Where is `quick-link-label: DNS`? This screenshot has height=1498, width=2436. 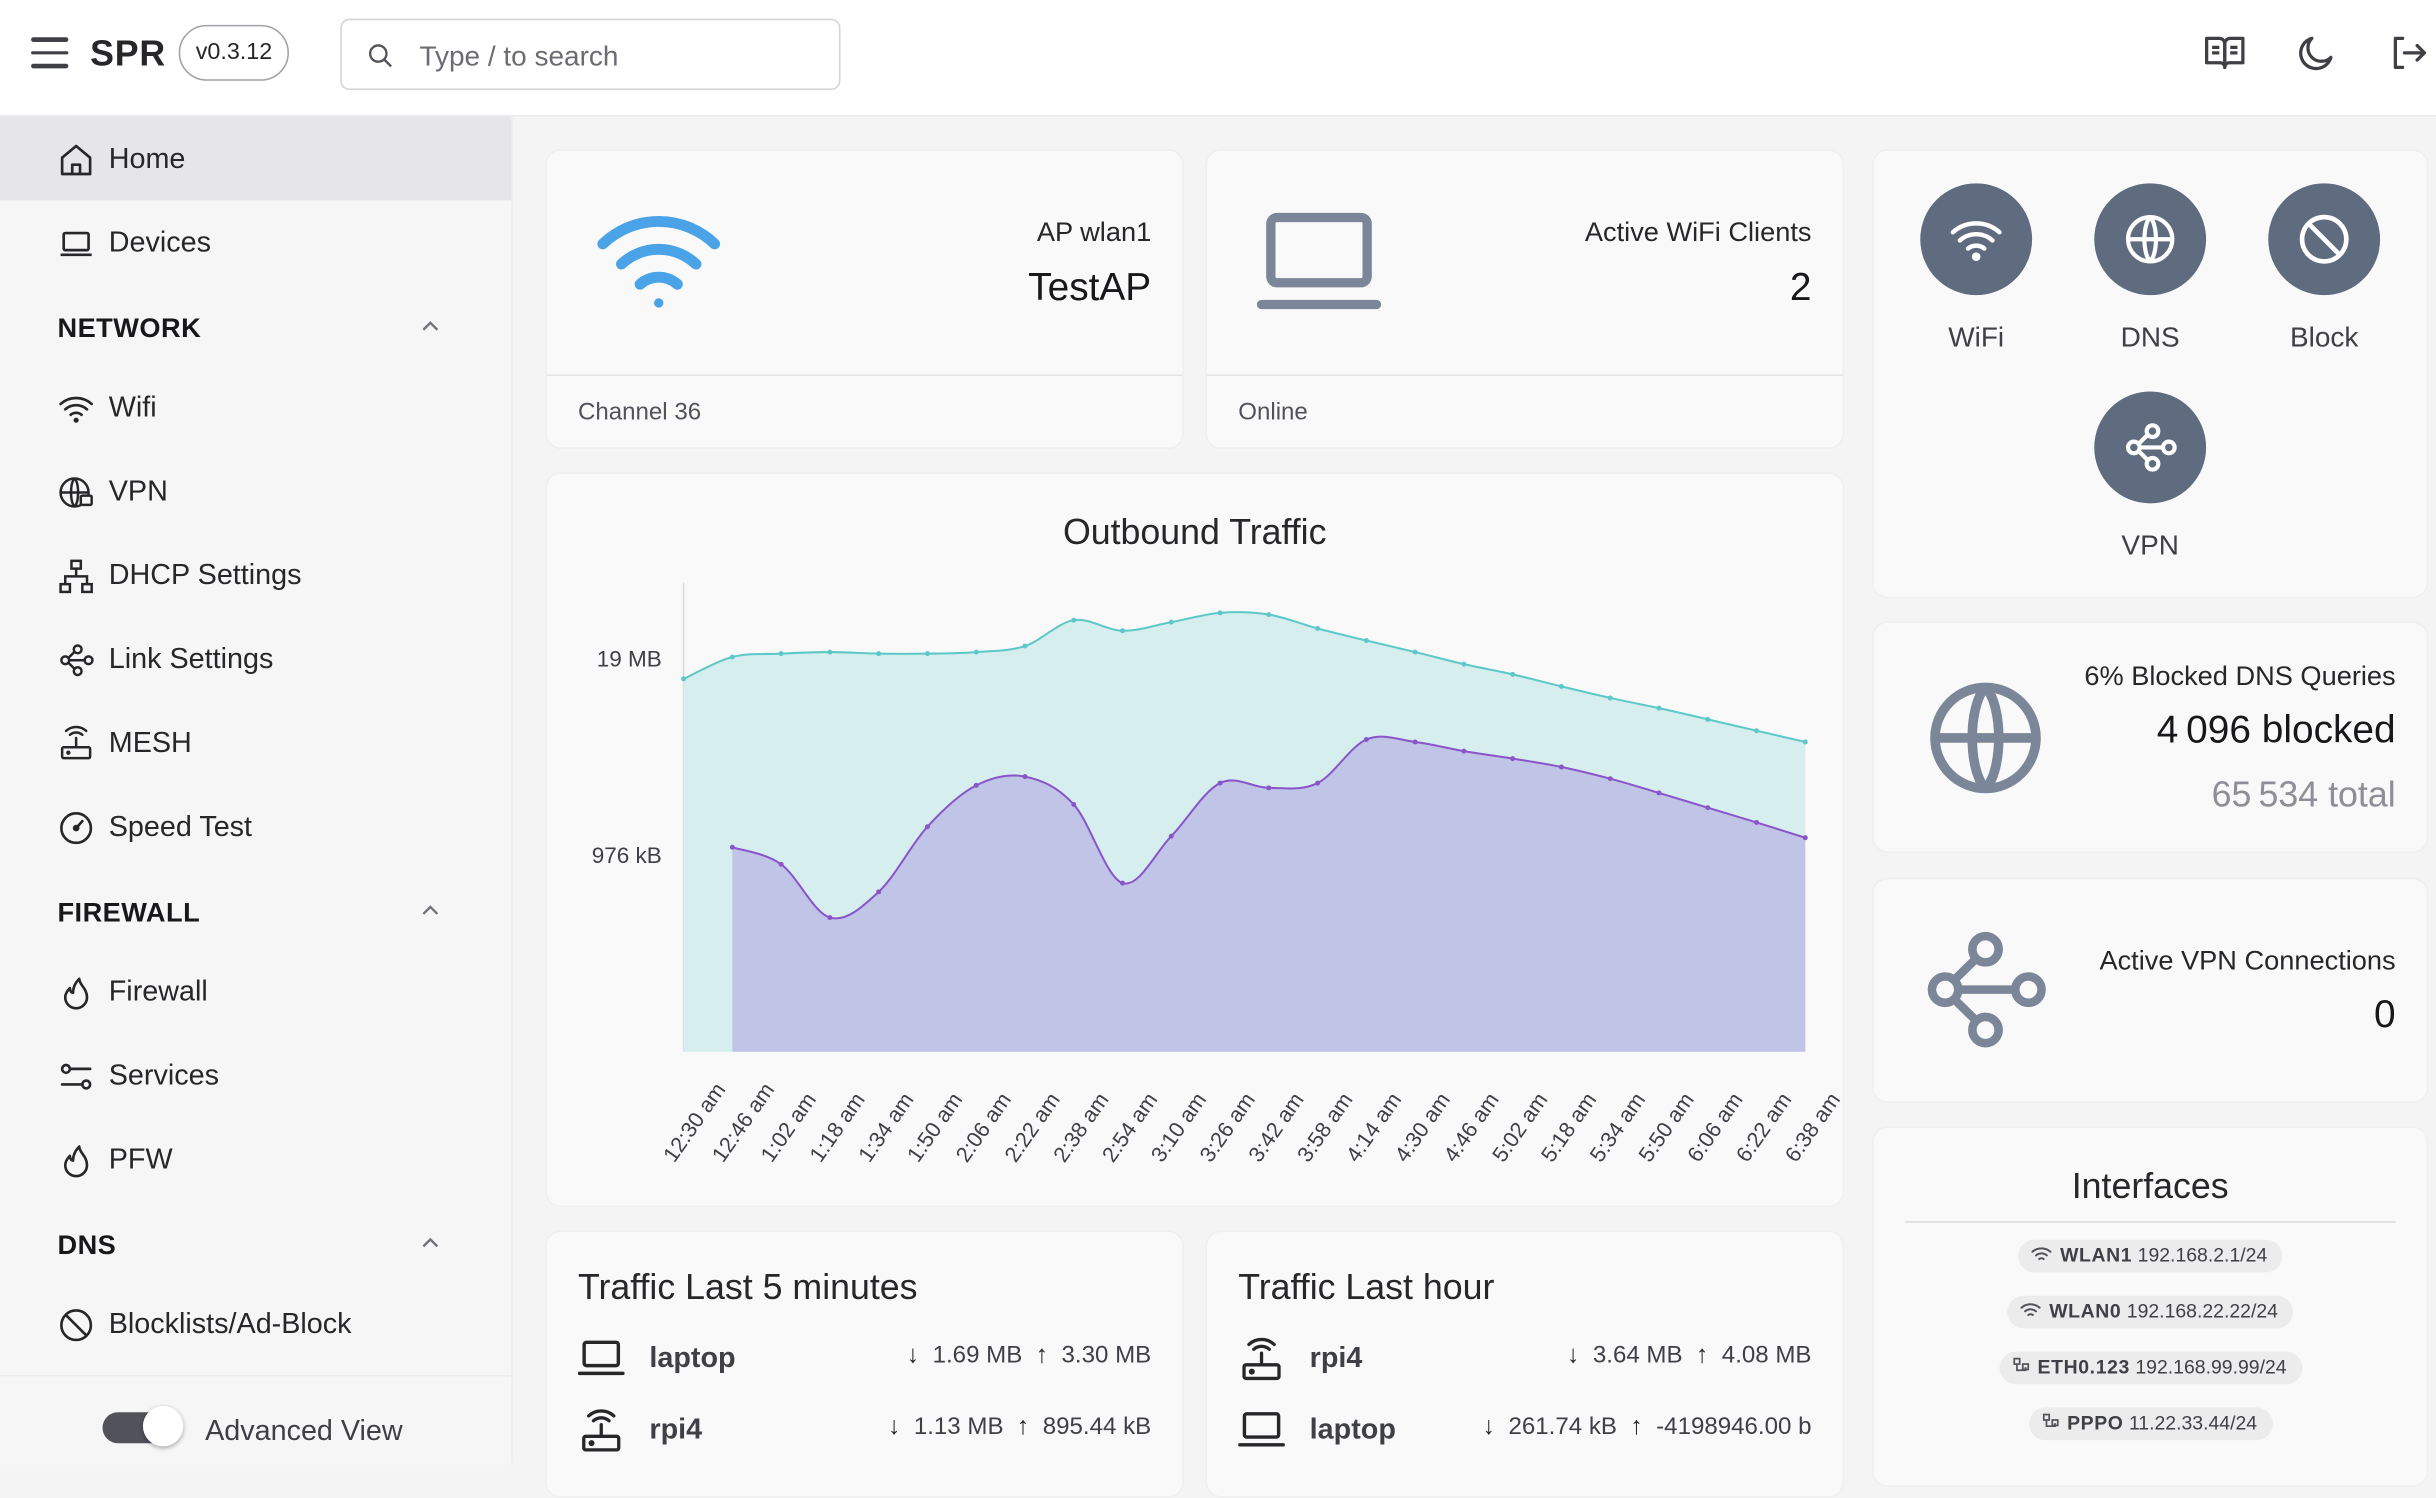 quick-link-label: DNS is located at coordinates (2150, 337).